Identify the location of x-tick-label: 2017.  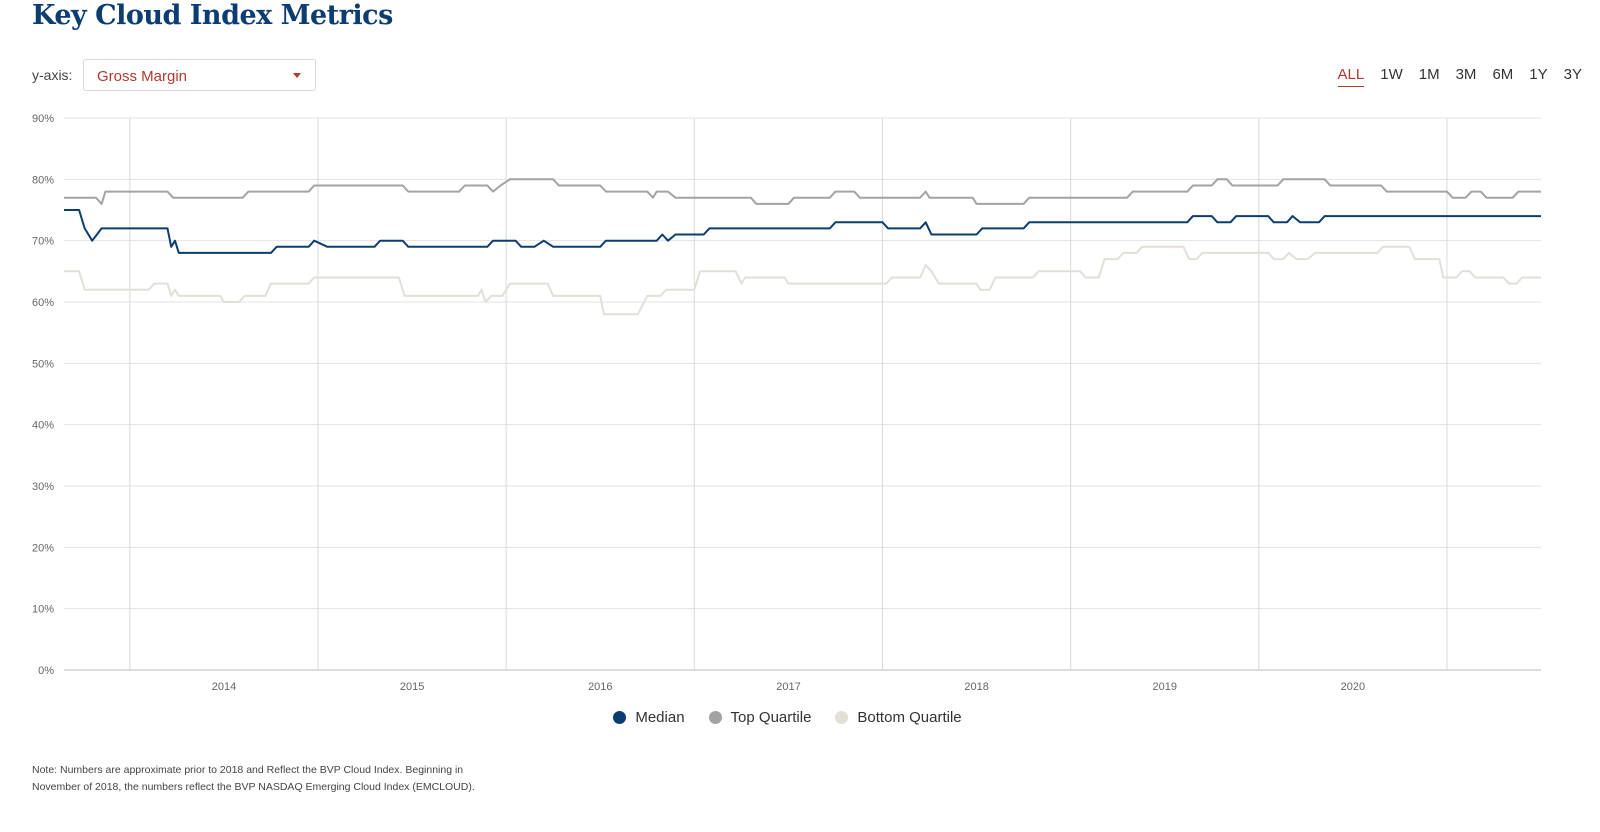
(788, 687).